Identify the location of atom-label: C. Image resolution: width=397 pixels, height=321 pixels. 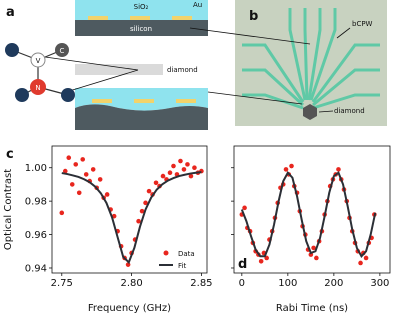
(62, 51).